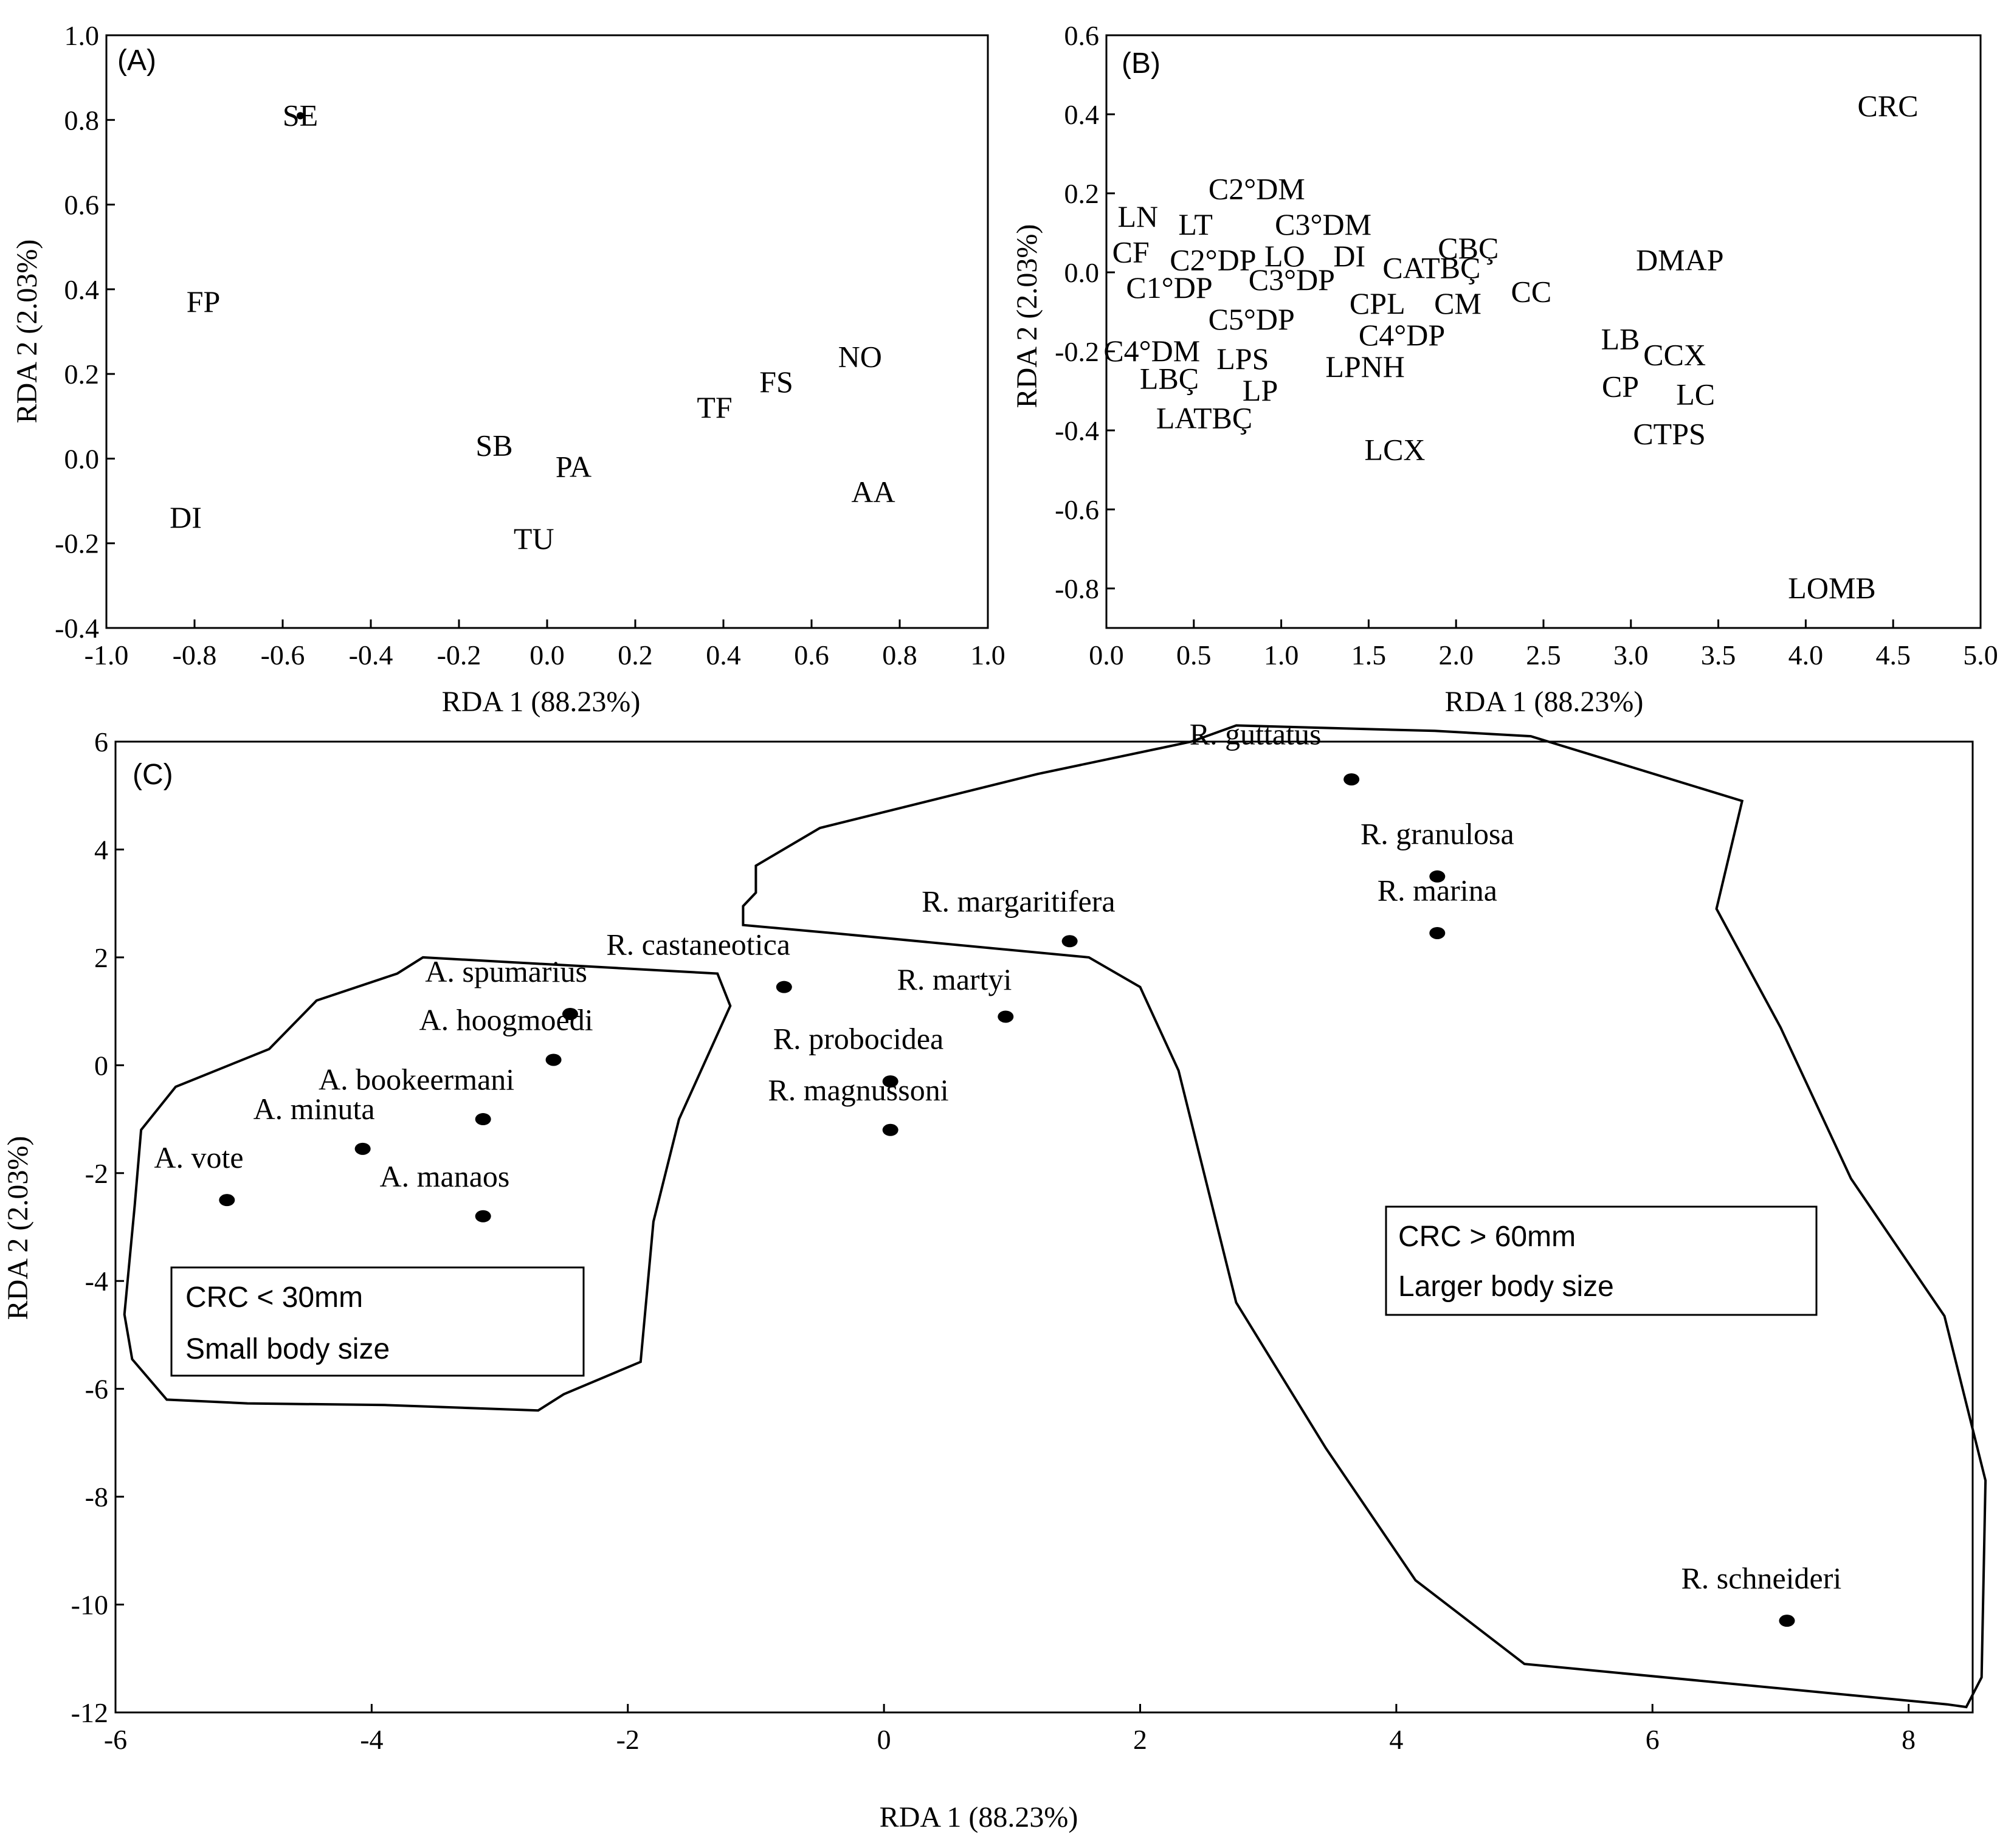 The height and width of the screenshot is (1848, 2014). I want to click on x-tick-label: 4.0, so click(1806, 655).